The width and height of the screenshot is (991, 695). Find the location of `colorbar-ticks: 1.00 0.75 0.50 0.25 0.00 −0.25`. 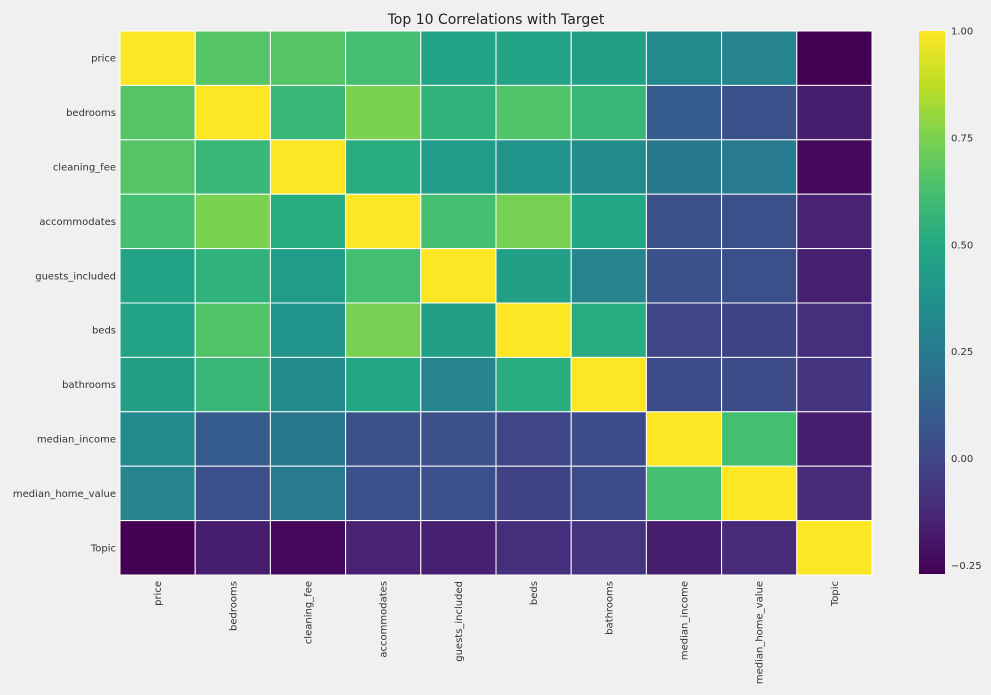

colorbar-ticks: 1.00 0.75 0.50 0.25 0.00 −0.25 is located at coordinates (966, 299).